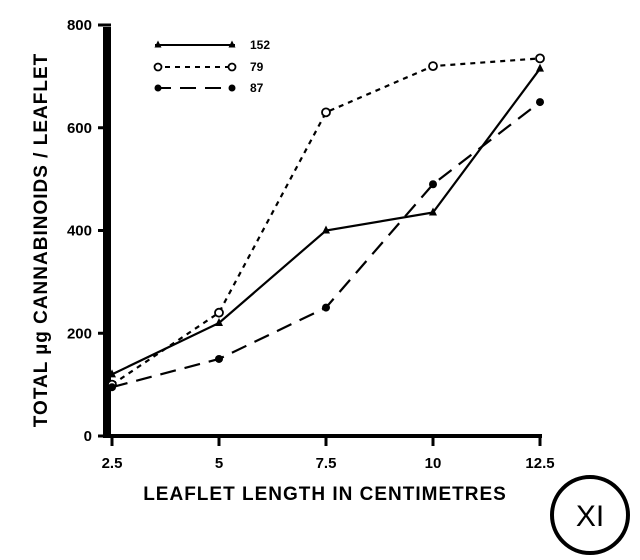 Image resolution: width=640 pixels, height=560 pixels. I want to click on legend-label: 152, so click(260, 45).